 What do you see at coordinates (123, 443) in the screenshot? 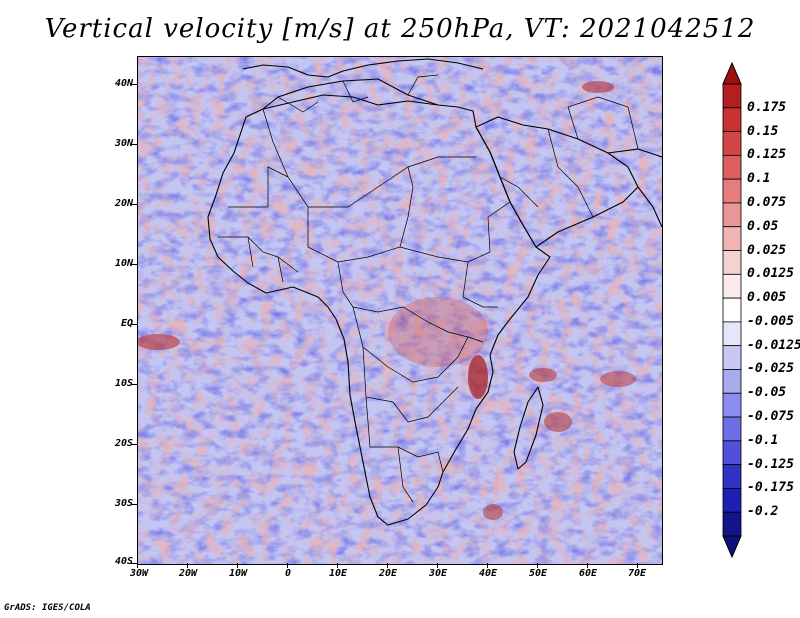
I see `lat-label: 20S` at bounding box center [123, 443].